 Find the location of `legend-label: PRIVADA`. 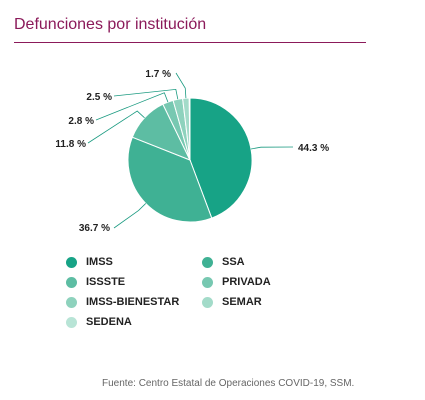

legend-label: PRIVADA is located at coordinates (246, 282).